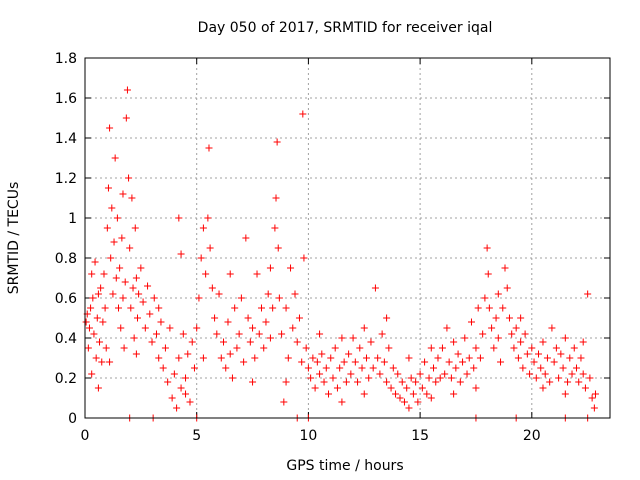 The height and width of the screenshot is (480, 640). Describe the element at coordinates (72, 219) in the screenshot. I see `y-tick-label: 1` at that location.